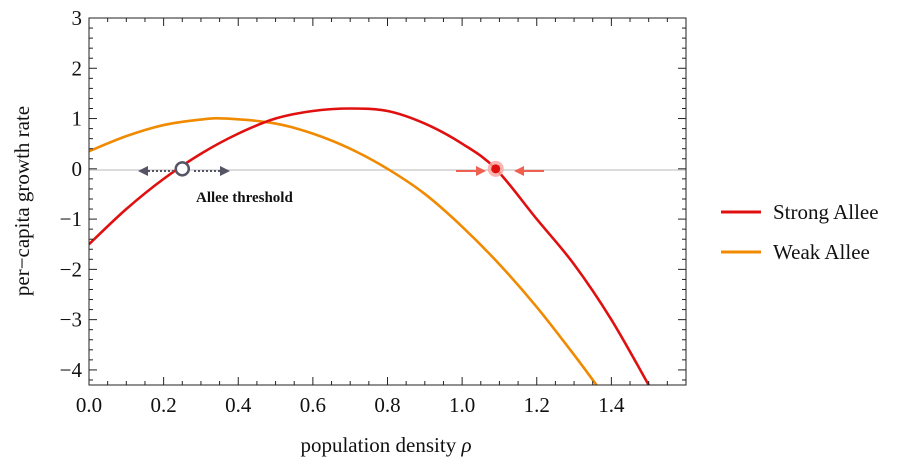 The image size is (920, 463). What do you see at coordinates (611, 405) in the screenshot?
I see `x-tick-label: 1.4` at bounding box center [611, 405].